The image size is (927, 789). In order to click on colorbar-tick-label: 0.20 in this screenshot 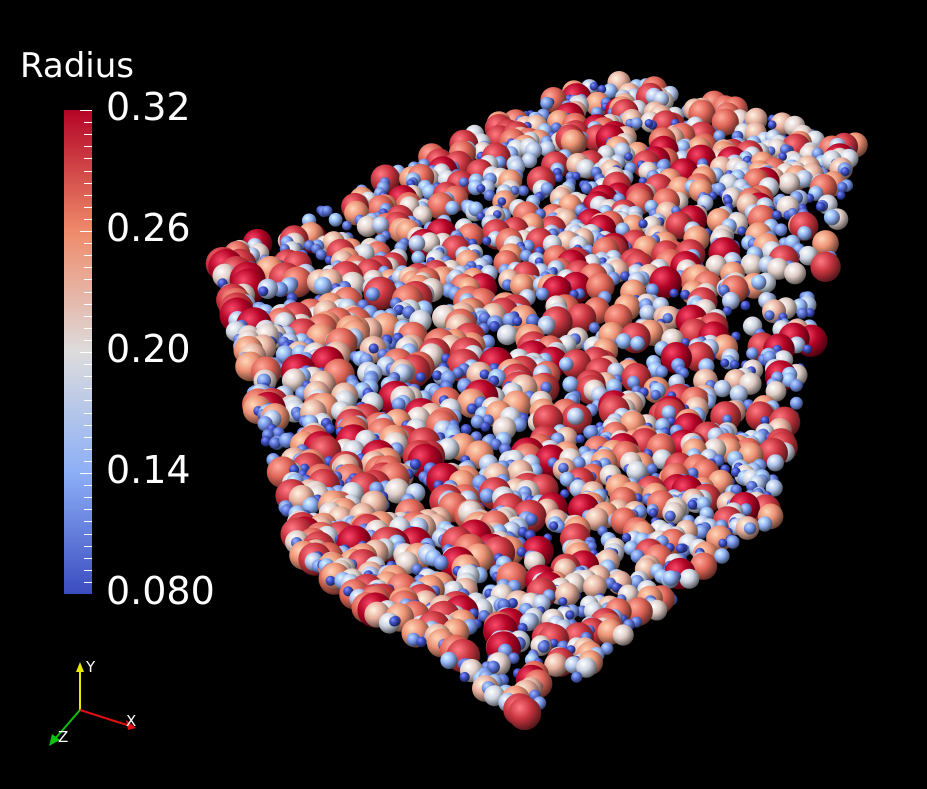, I will do `click(148, 349)`.